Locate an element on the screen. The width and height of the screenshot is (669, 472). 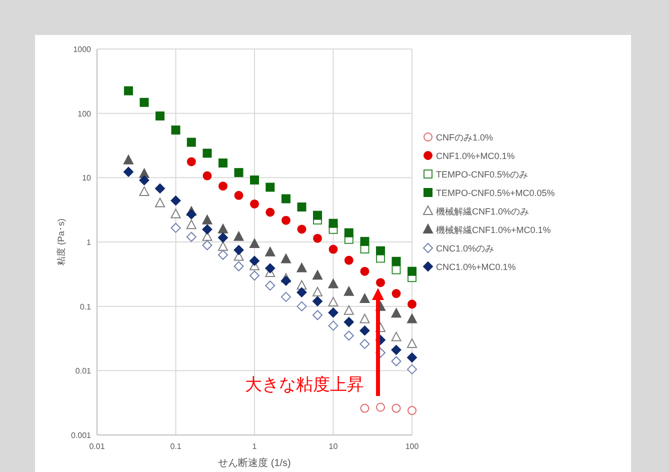
legend-label: CNC1.0%のみ is located at coordinates (465, 249).